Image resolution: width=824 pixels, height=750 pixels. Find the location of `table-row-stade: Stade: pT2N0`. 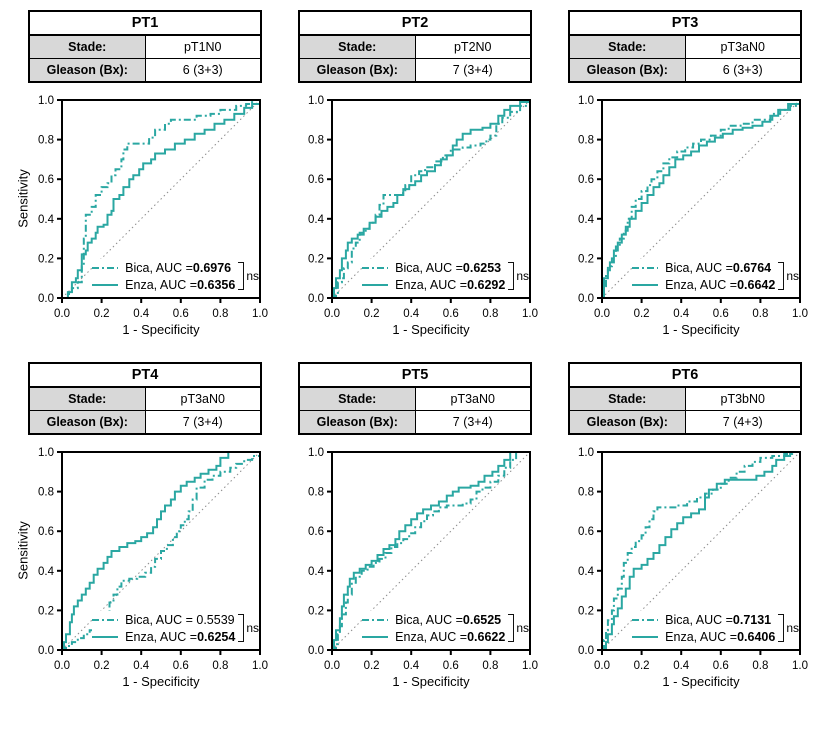

table-row-stade: Stade: pT2N0 is located at coordinates (415, 46).